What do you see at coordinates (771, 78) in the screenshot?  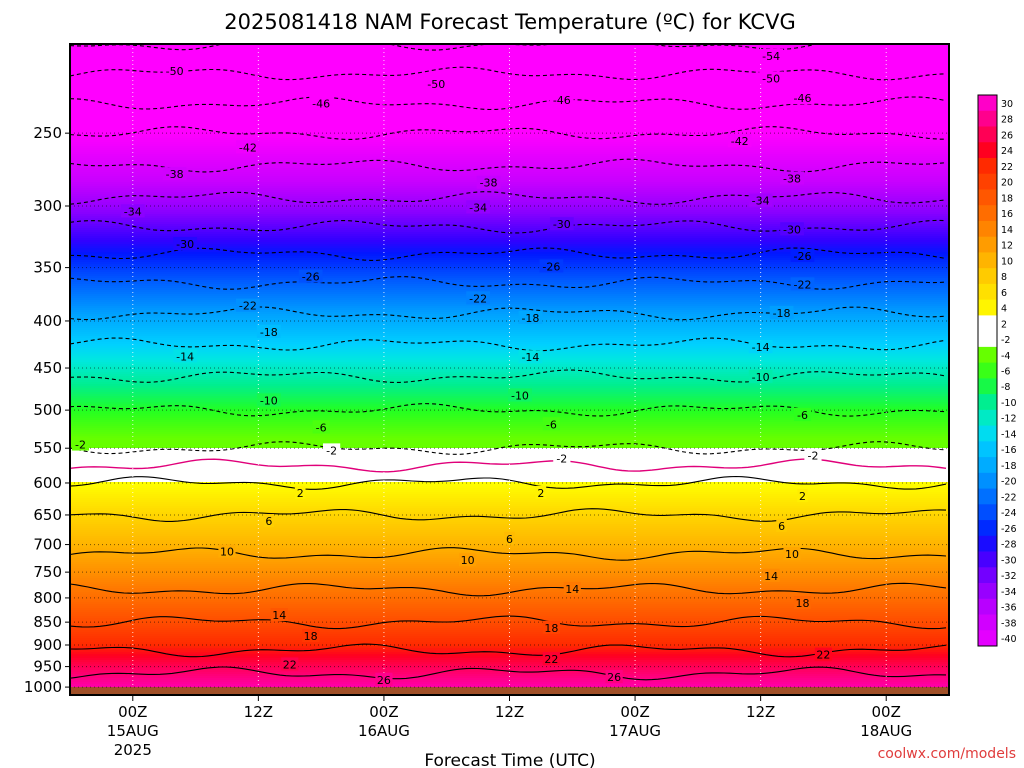 I see `contour-label: -50` at bounding box center [771, 78].